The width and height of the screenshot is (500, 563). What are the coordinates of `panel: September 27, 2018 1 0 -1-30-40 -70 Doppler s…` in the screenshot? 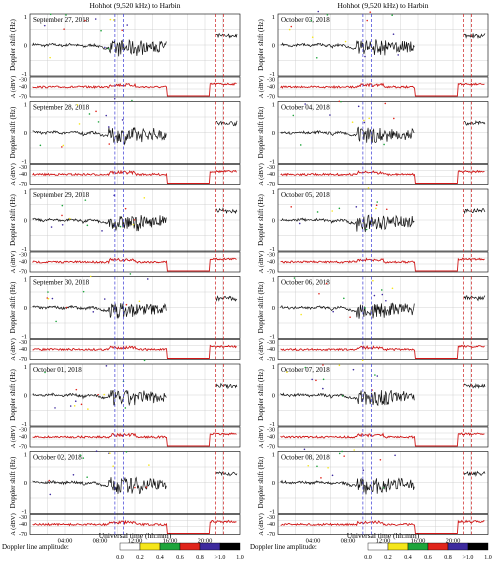 It's located at (125, 57).